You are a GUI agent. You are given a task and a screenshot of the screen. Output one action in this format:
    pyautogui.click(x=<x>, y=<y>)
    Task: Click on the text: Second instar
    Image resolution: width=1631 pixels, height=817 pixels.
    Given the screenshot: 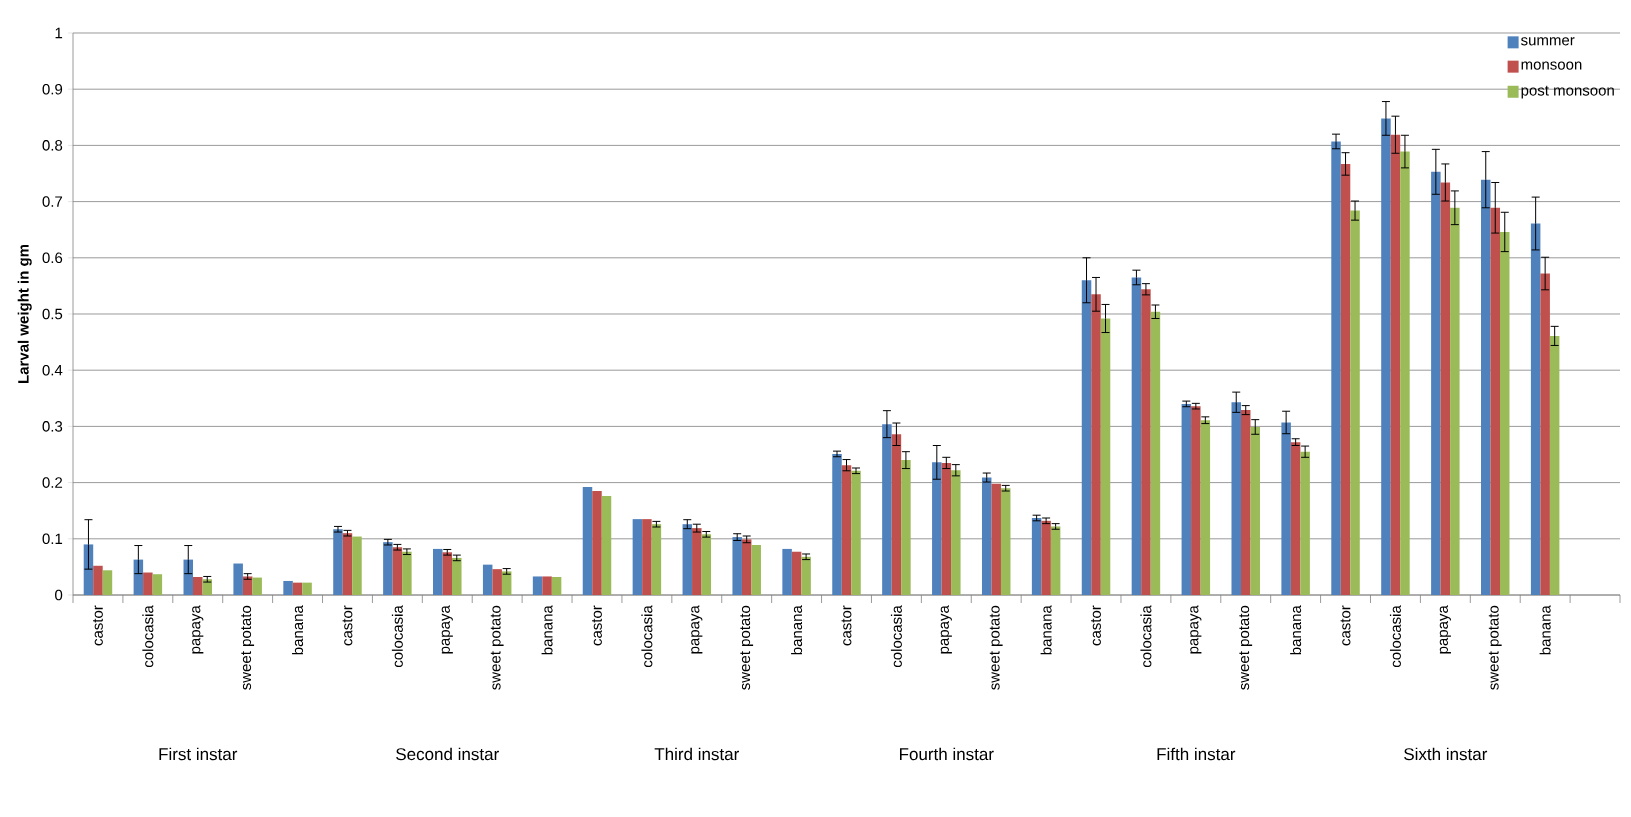 What is the action you would take?
    pyautogui.click(x=447, y=754)
    